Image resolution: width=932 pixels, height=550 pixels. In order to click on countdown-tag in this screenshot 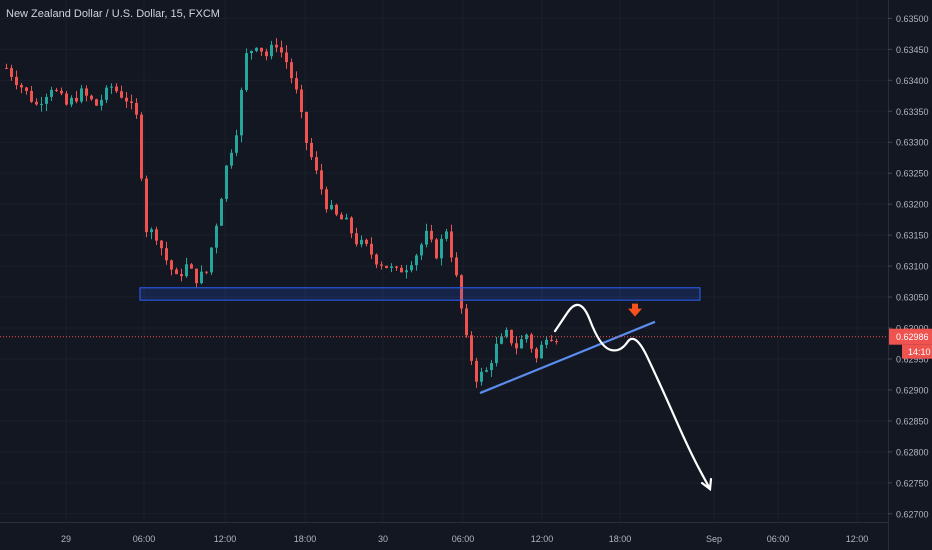, I will do `click(917, 351)`.